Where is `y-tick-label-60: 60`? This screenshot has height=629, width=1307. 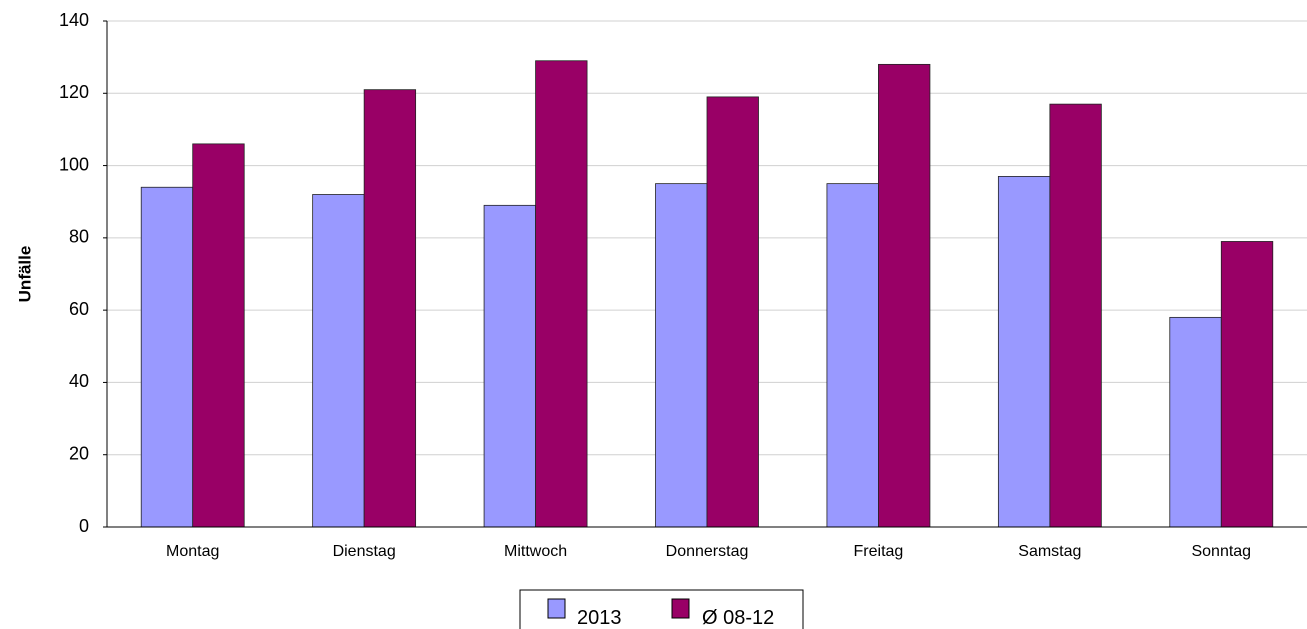
y-tick-label-60: 60 is located at coordinates (79, 309).